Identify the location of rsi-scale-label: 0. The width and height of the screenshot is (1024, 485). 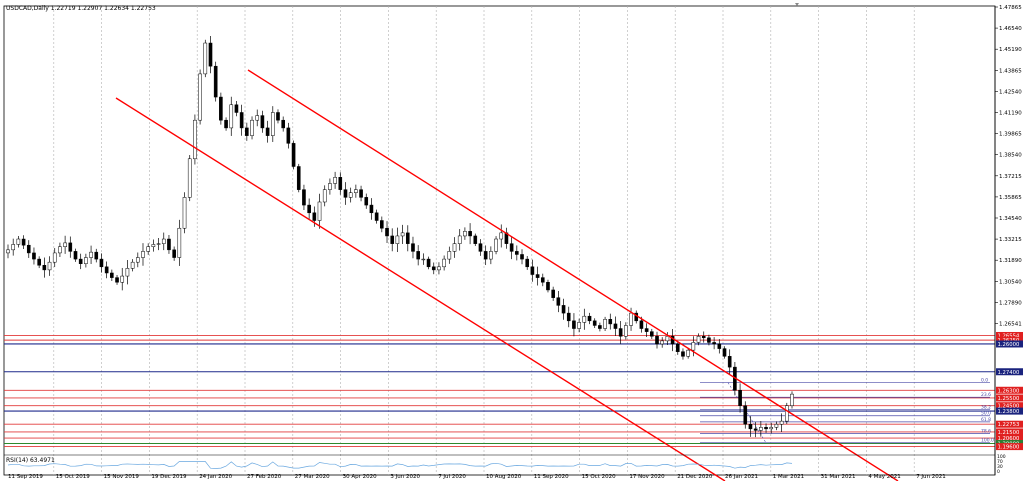
(998, 472).